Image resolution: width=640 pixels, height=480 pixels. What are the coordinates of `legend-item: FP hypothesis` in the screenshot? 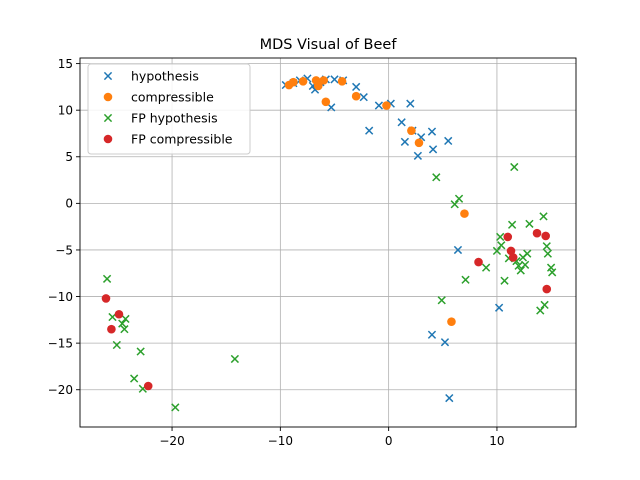 It's located at (160, 118).